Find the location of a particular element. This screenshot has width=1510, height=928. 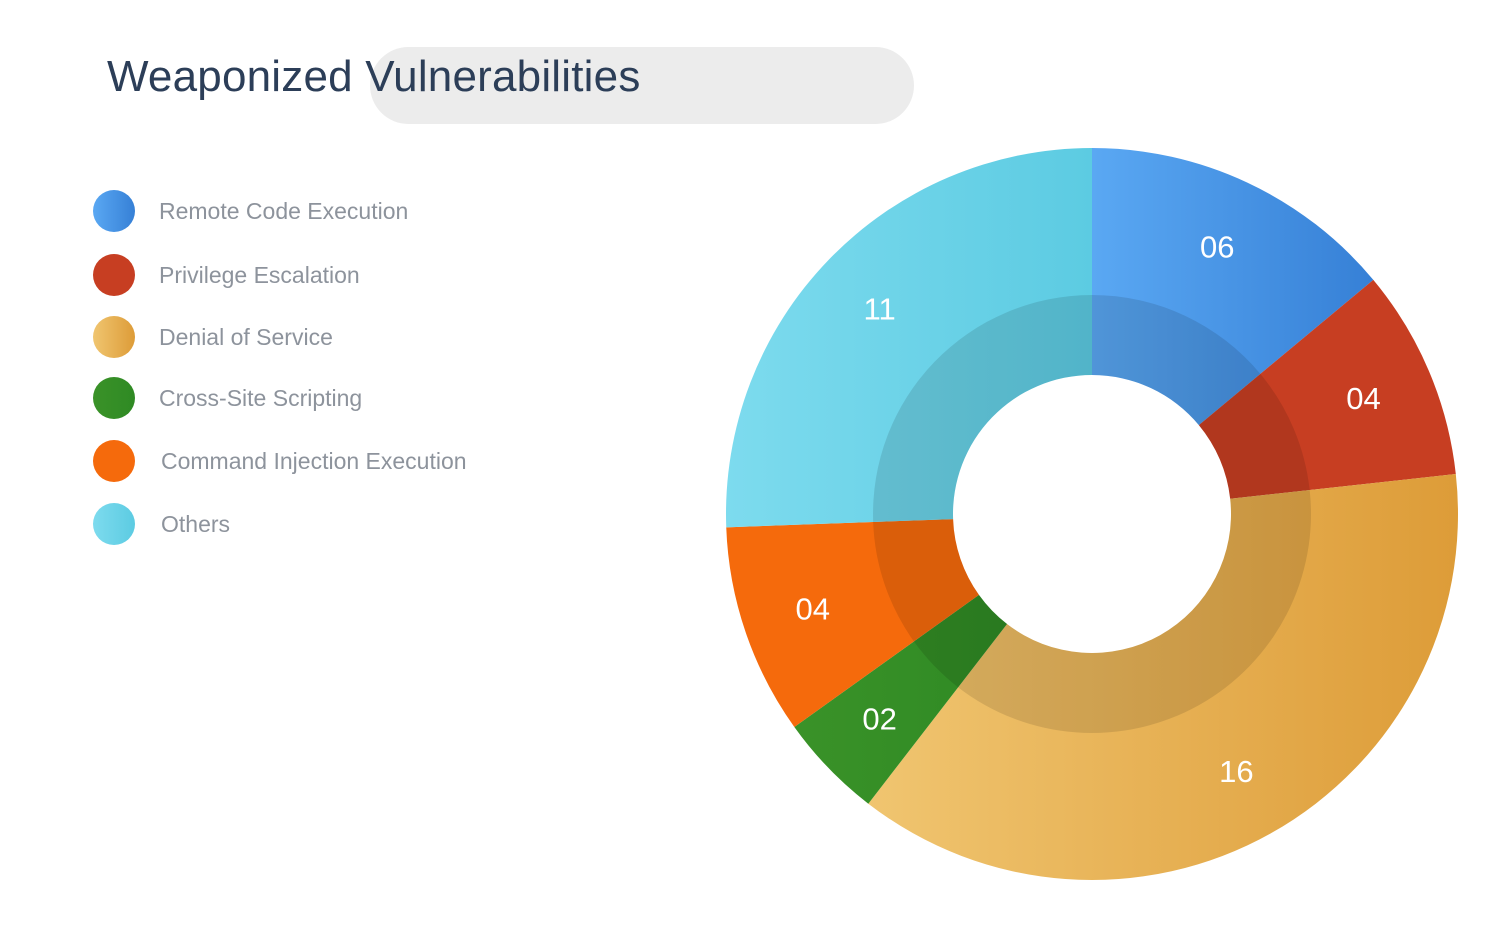

value-label-remote-code-execution: 06 is located at coordinates (1217, 246).